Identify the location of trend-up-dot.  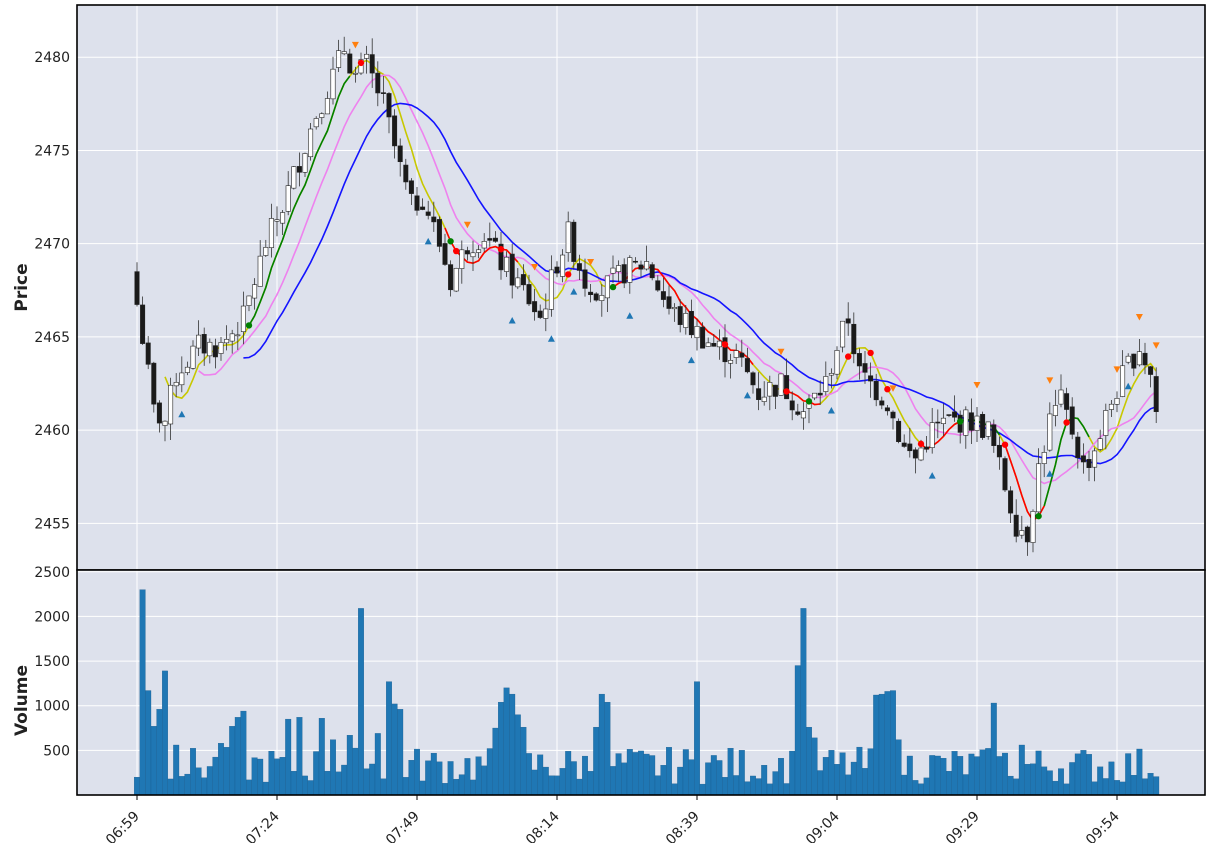
(809, 401).